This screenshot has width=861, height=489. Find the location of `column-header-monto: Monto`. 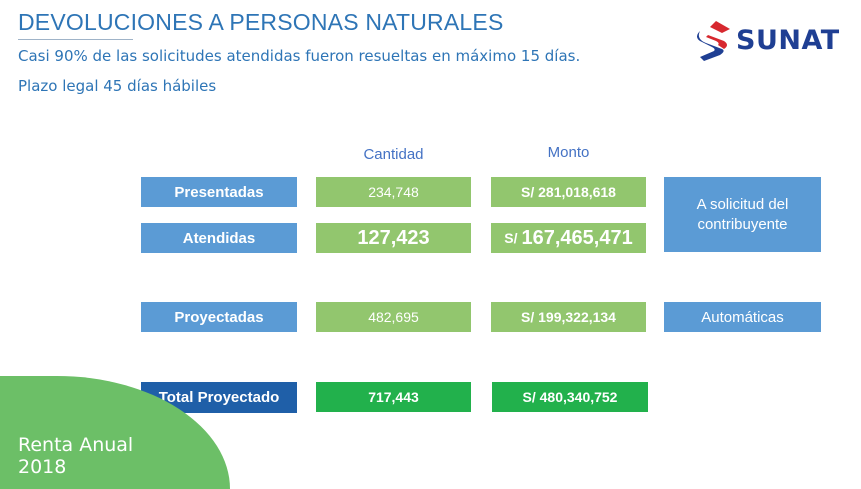

column-header-monto: Monto is located at coordinates (568, 152).